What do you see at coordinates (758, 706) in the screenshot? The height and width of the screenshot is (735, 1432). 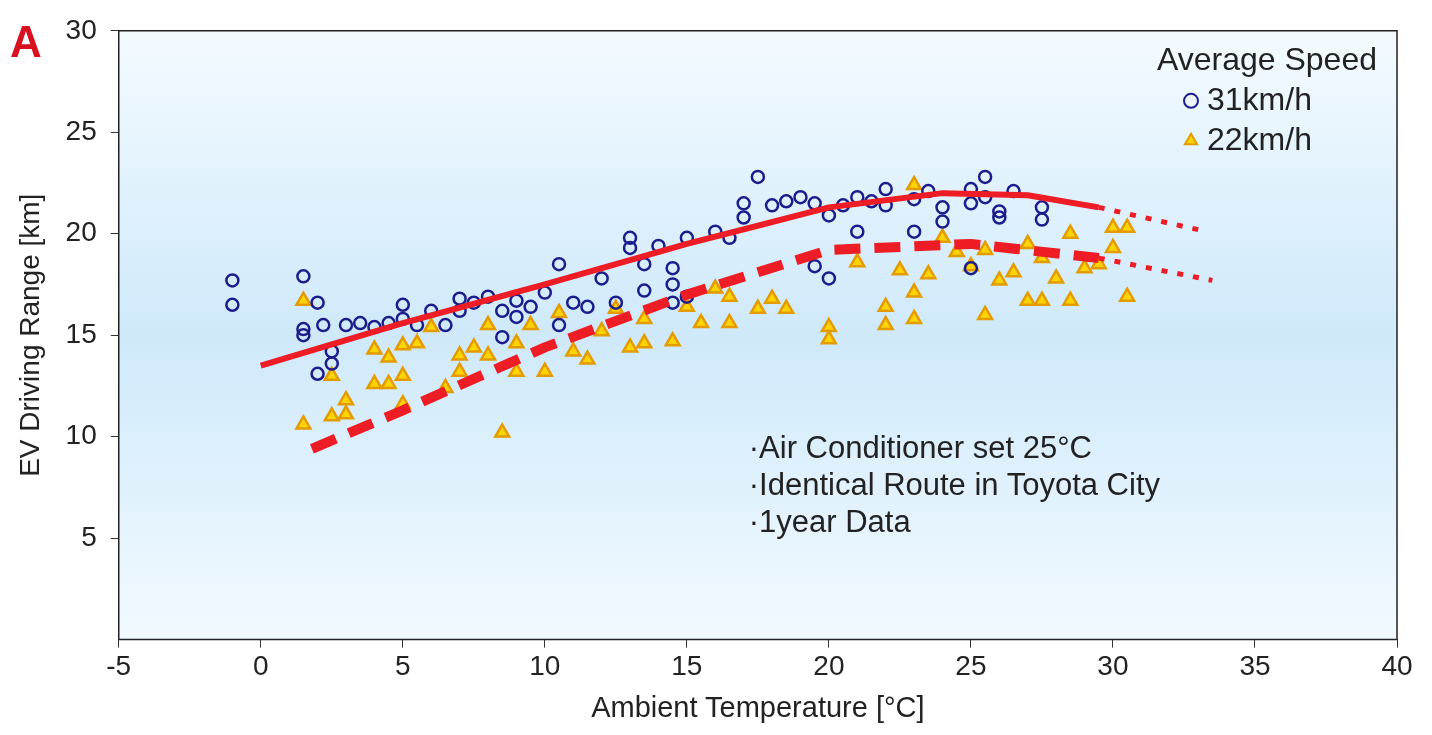 I see `x-axis-title: Ambient Temperature [°C]` at bounding box center [758, 706].